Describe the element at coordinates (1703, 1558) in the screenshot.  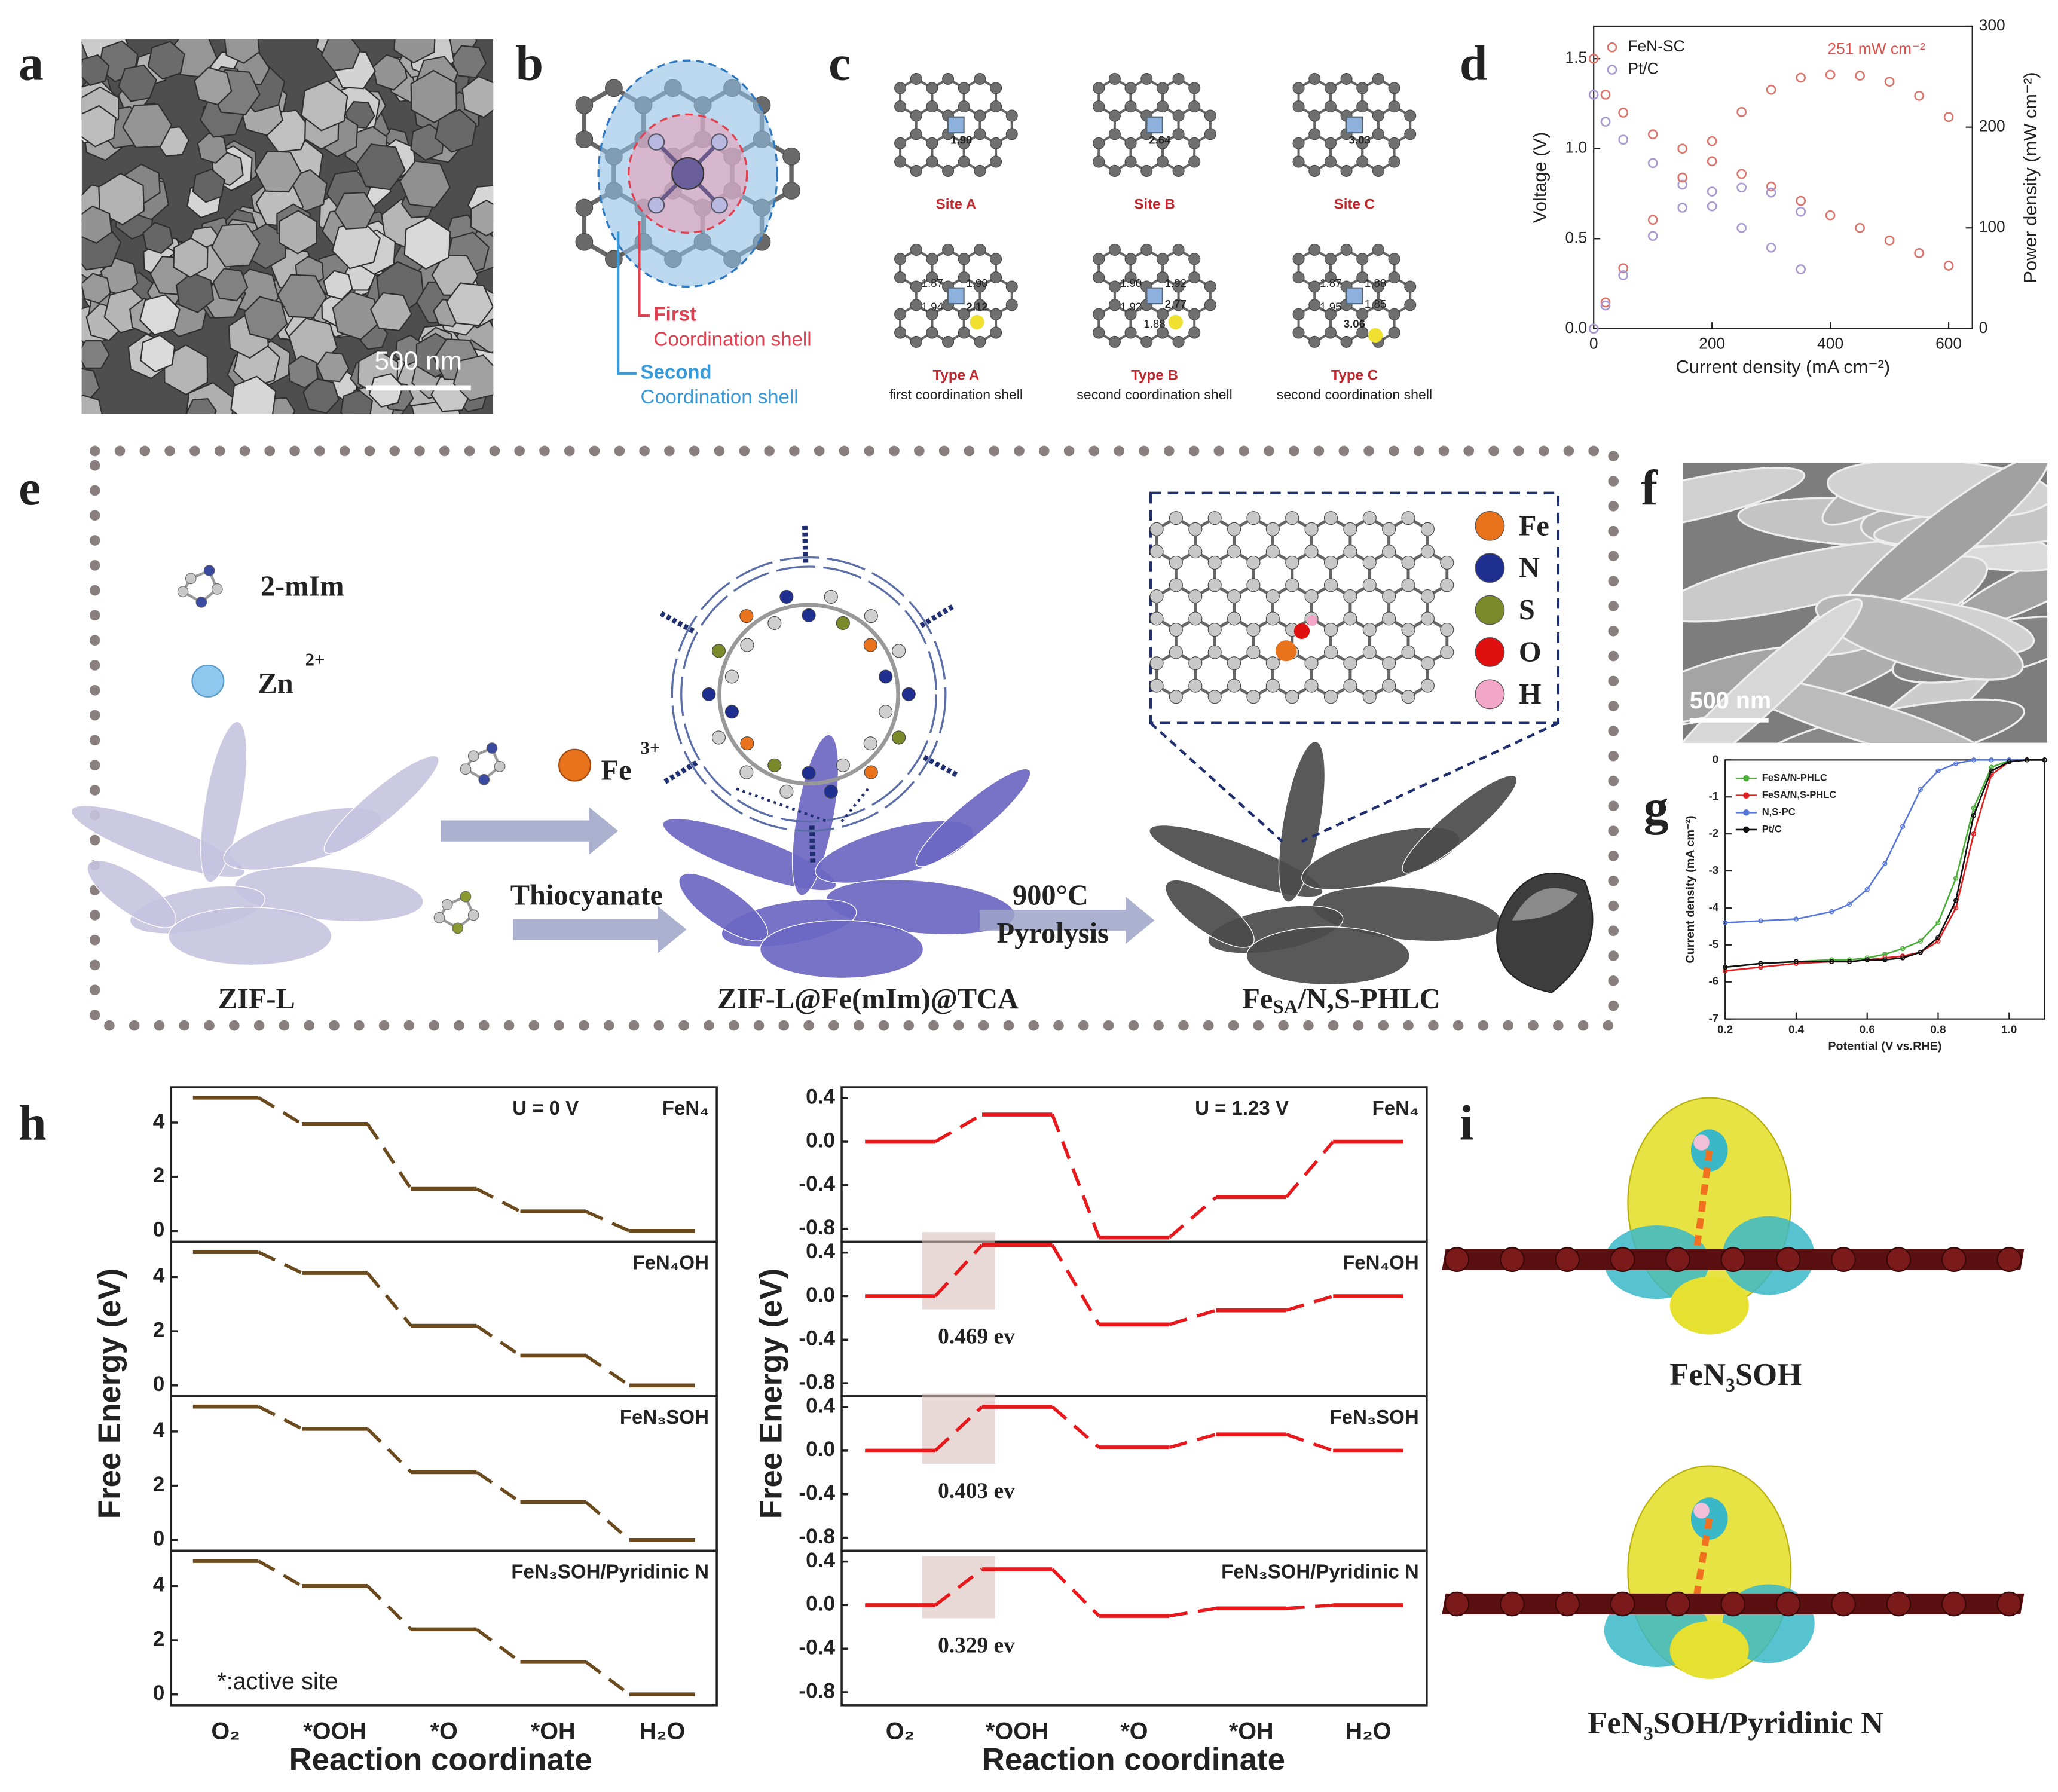
I see `bond` at that location.